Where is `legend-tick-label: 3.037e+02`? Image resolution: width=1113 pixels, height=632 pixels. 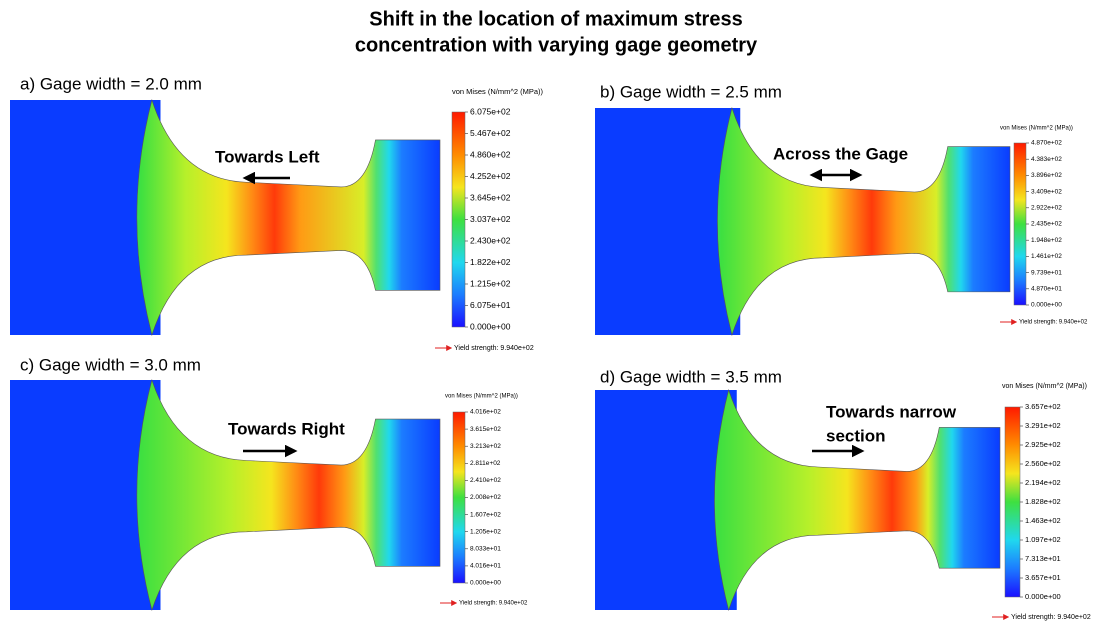 legend-tick-label: 3.037e+02 is located at coordinates (490, 219).